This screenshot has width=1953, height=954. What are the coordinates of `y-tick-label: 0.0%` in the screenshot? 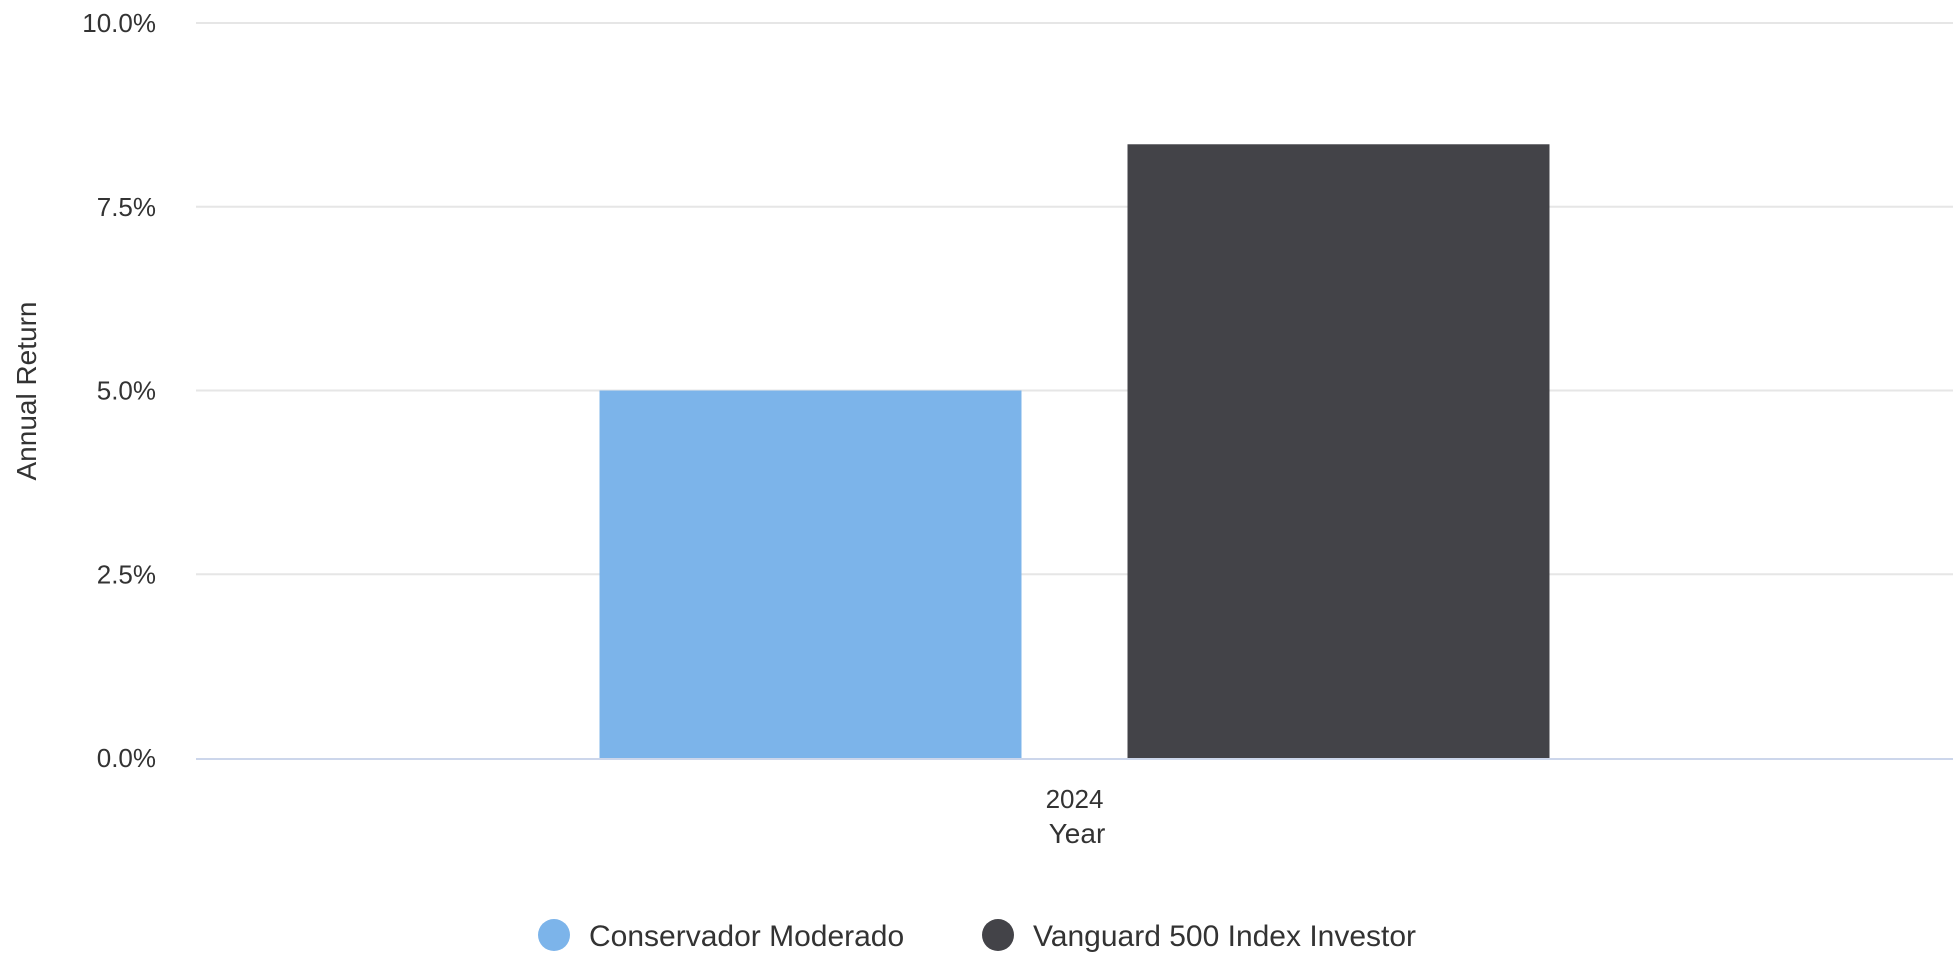 It's located at (126, 758).